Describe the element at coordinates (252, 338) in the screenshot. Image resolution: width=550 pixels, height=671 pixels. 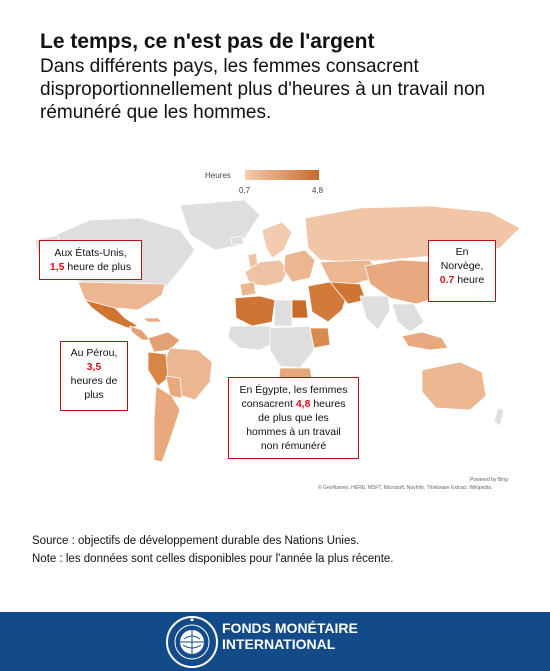
I see `region-west-africa` at that location.